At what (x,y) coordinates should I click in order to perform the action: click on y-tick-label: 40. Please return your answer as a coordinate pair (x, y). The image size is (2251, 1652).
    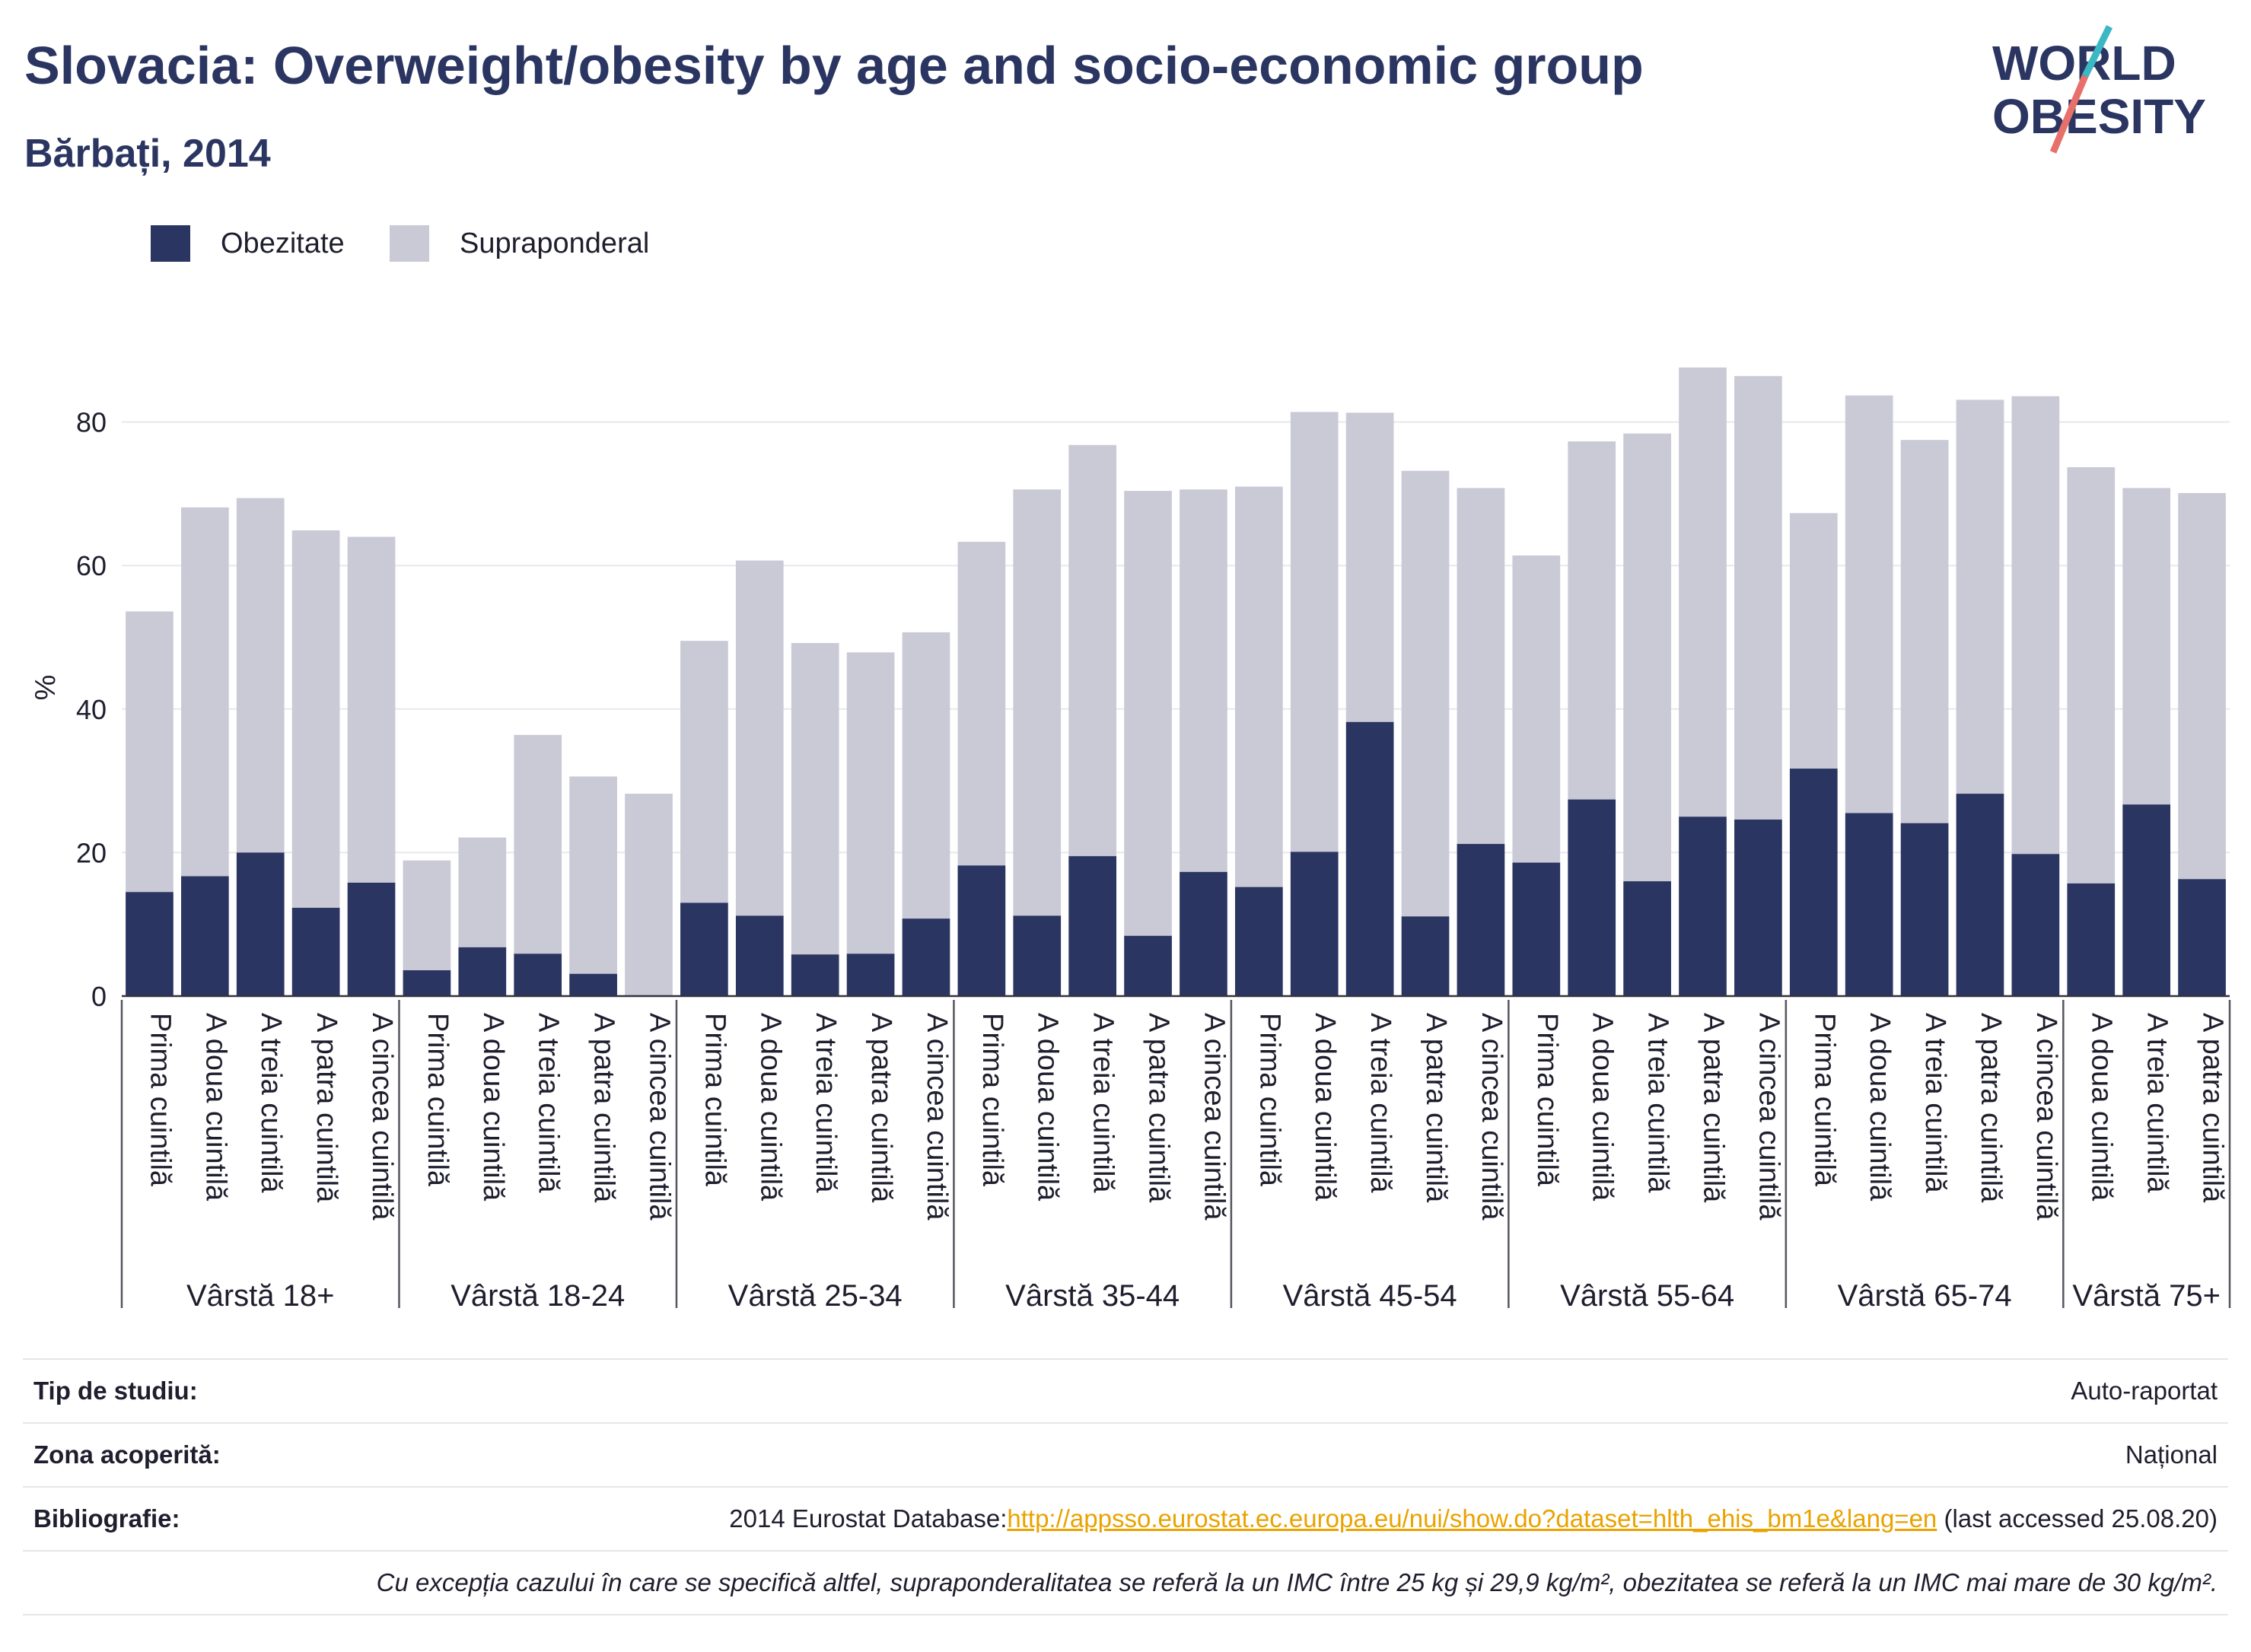
    Looking at the image, I should click on (91, 709).